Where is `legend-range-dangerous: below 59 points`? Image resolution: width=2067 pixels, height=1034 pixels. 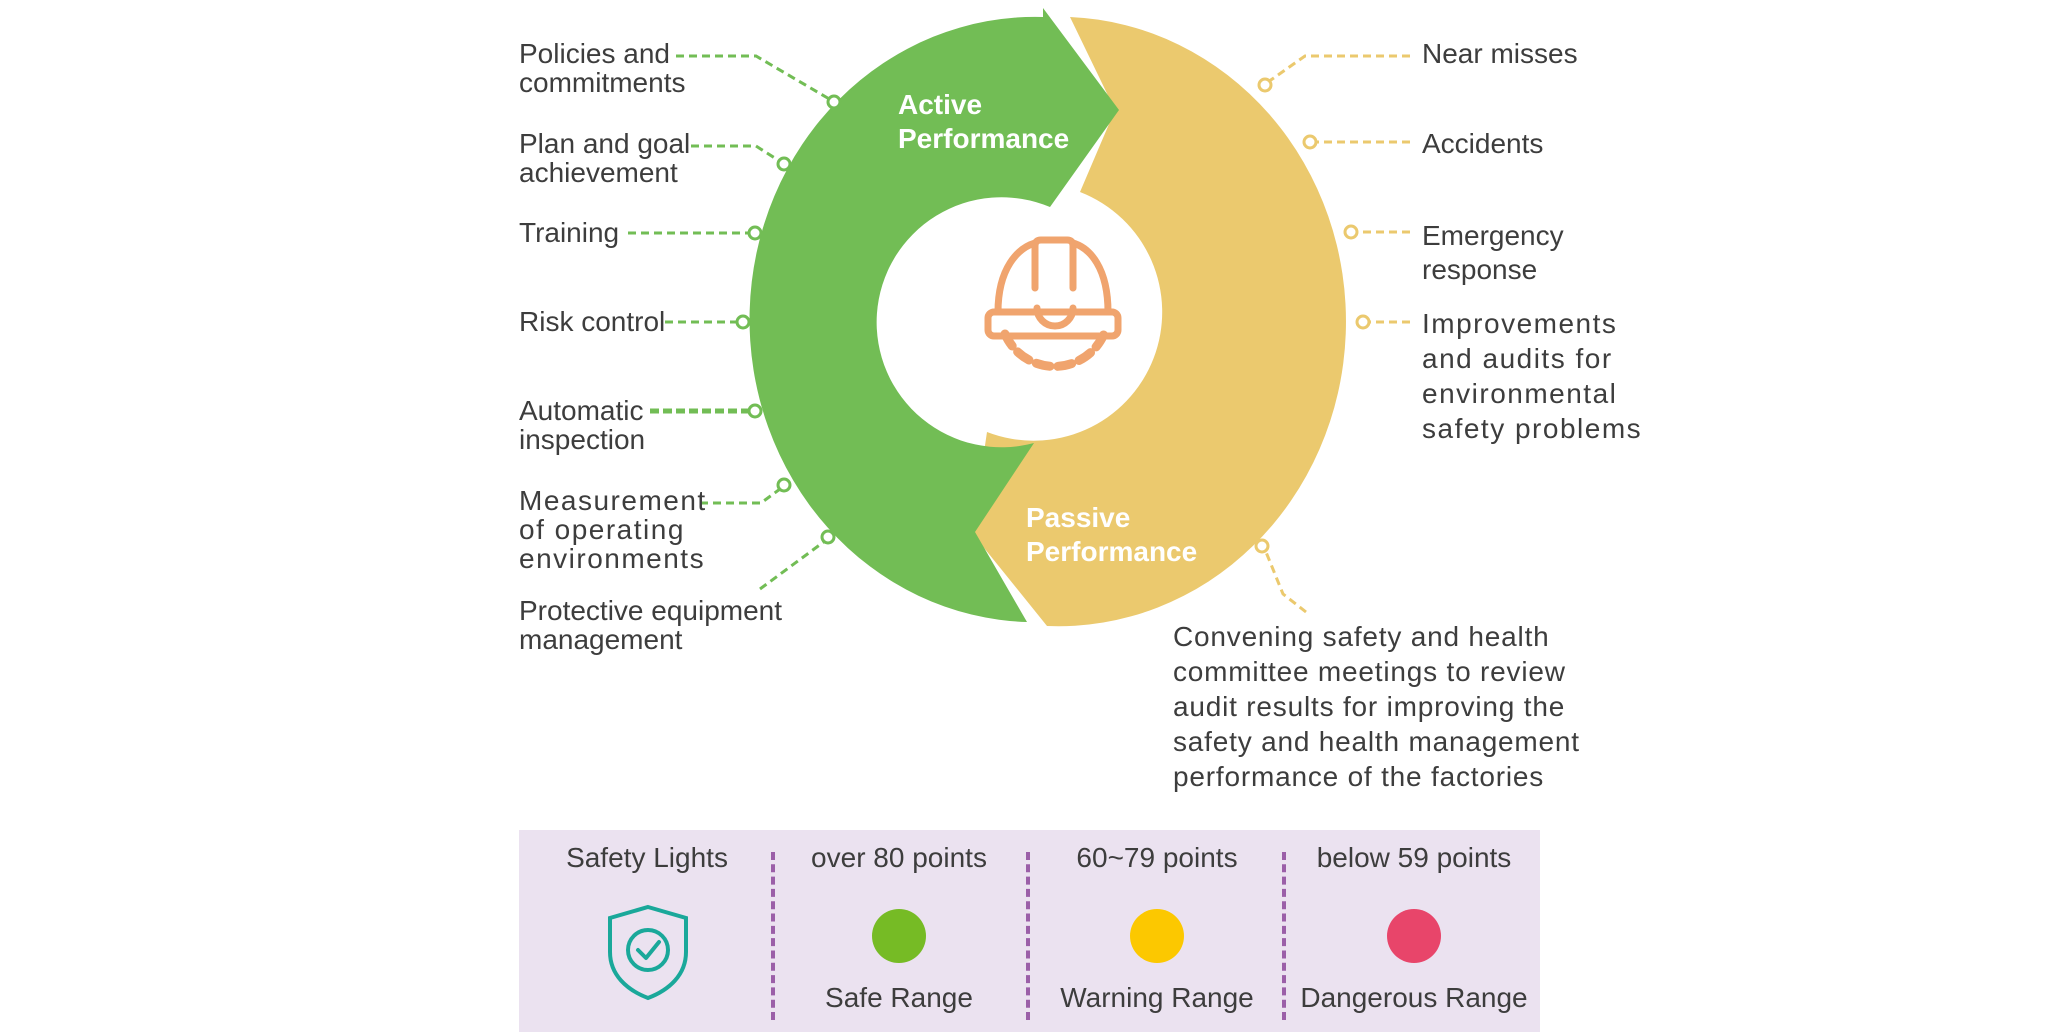
legend-range-dangerous: below 59 points is located at coordinates (1414, 857).